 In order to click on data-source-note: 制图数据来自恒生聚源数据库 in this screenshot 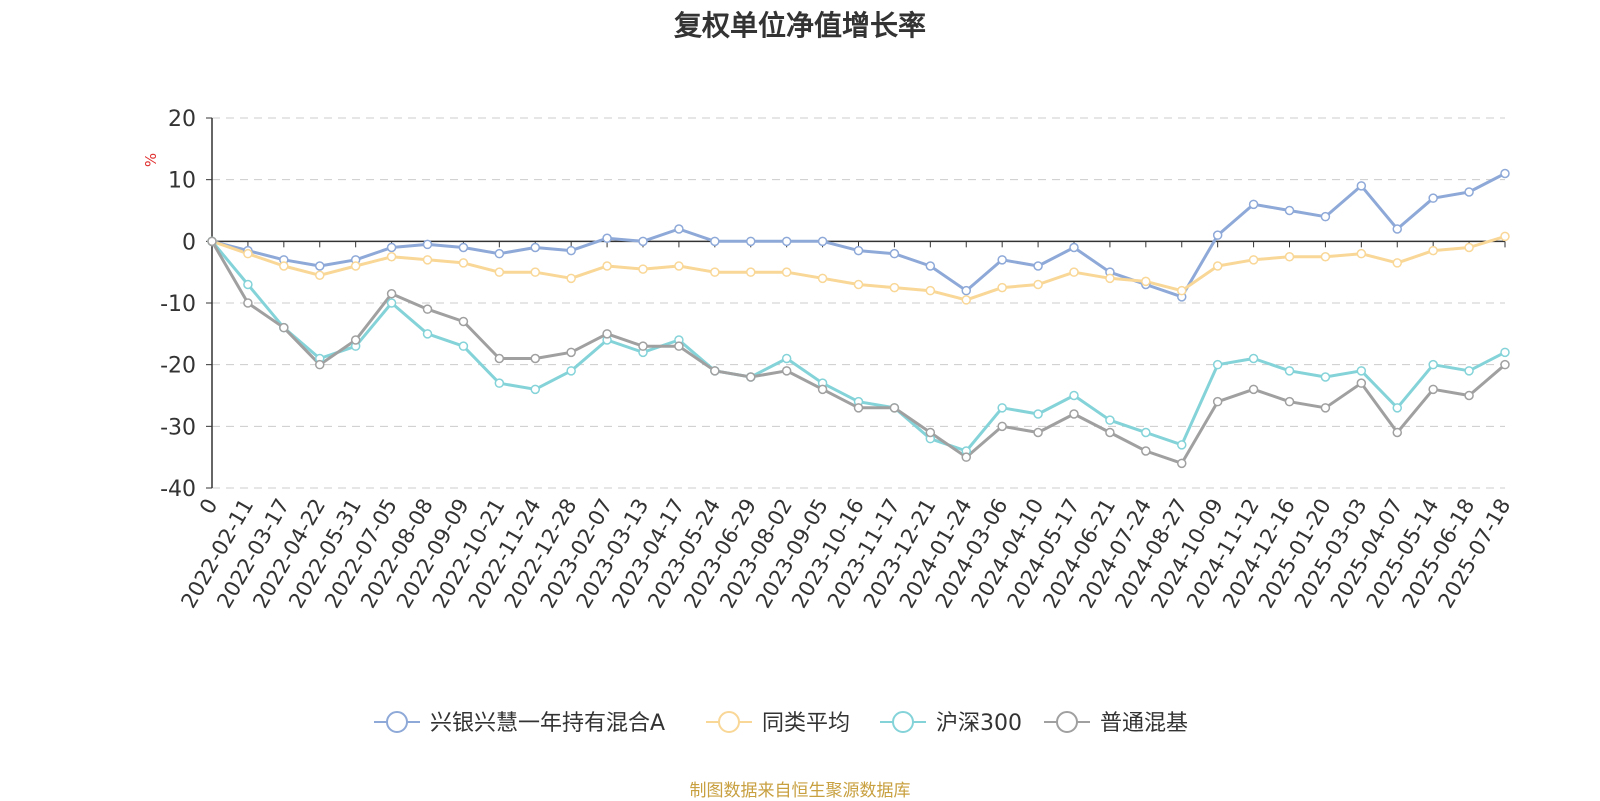, I will do `click(800, 791)`.